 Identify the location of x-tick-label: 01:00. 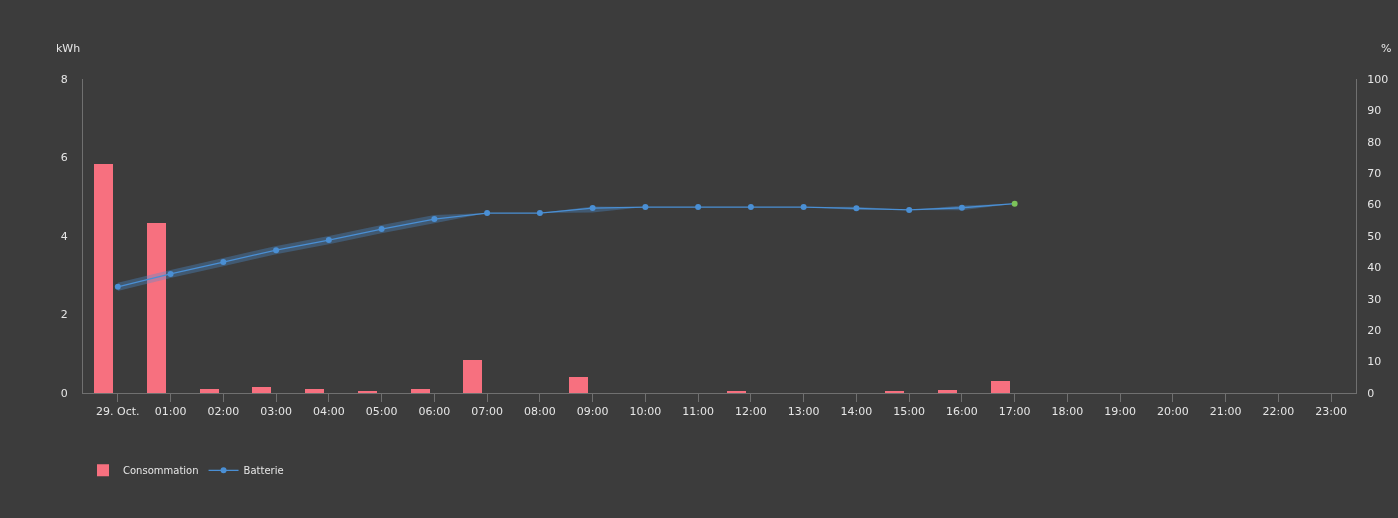
(170, 412).